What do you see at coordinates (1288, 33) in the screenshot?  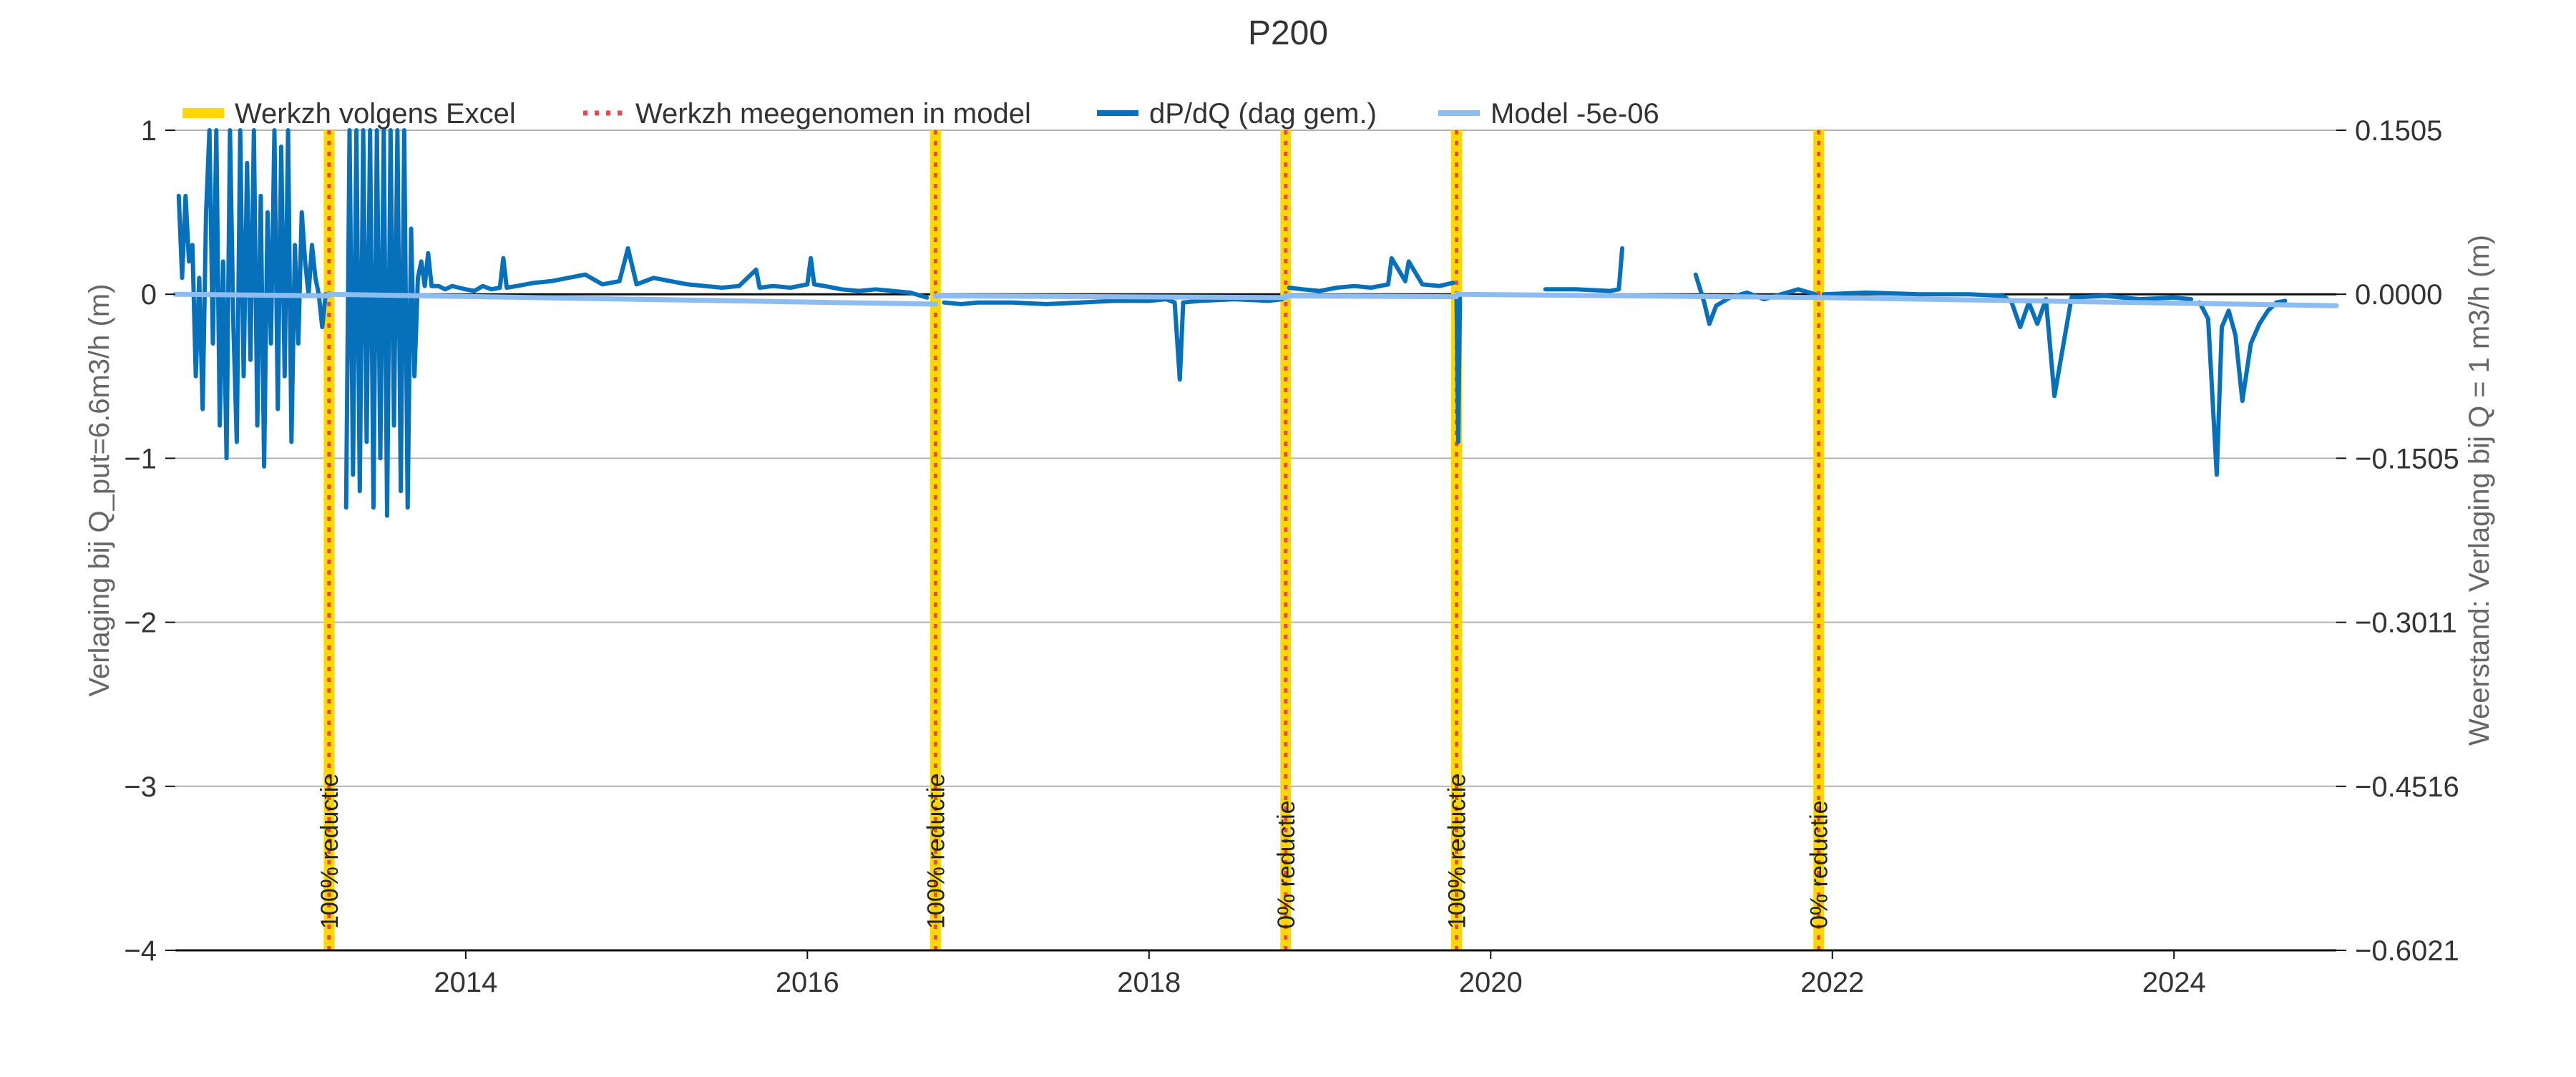 I see `chart-title: P200` at bounding box center [1288, 33].